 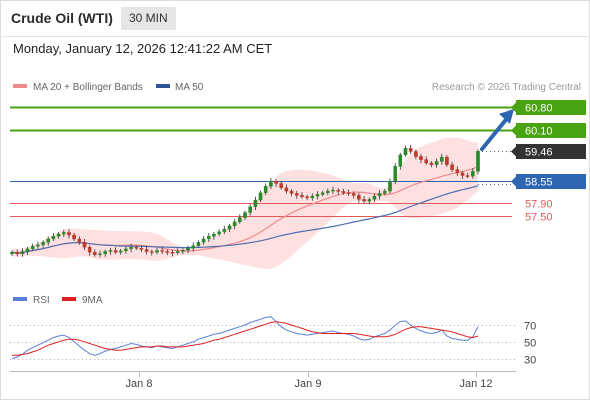 I want to click on level-label-60.10: 60.10, so click(x=539, y=132).